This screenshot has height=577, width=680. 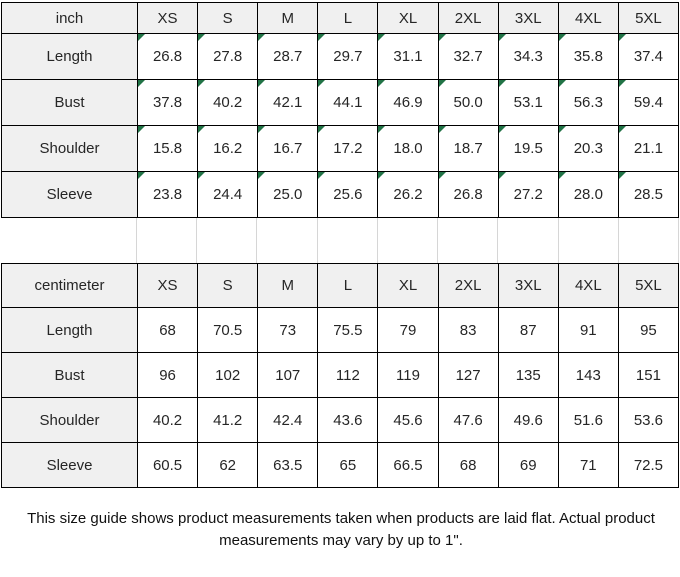 I want to click on value-cell: 75.5, so click(x=348, y=330).